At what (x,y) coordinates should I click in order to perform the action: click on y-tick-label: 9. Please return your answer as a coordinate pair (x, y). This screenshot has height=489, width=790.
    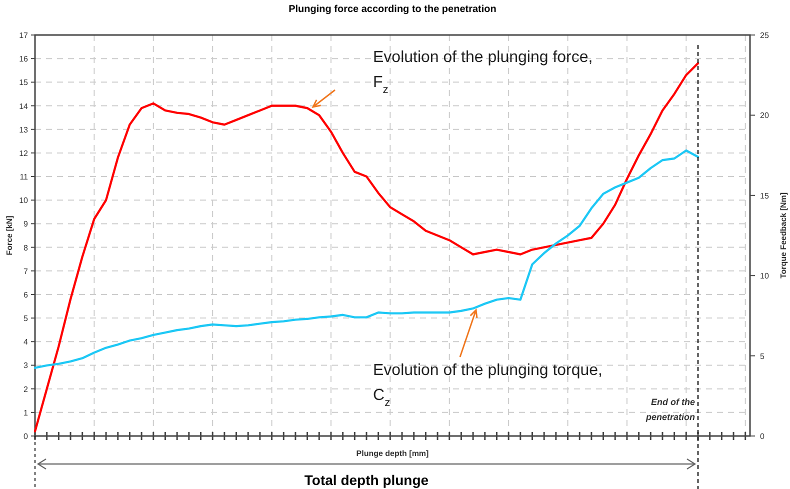
    Looking at the image, I should click on (26, 224).